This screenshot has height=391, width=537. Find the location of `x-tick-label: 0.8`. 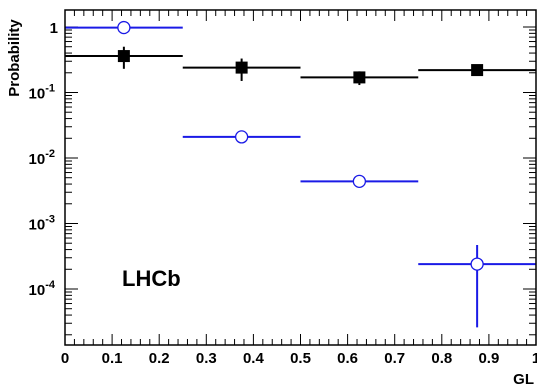

x-tick-label: 0.8 is located at coordinates (441, 358).